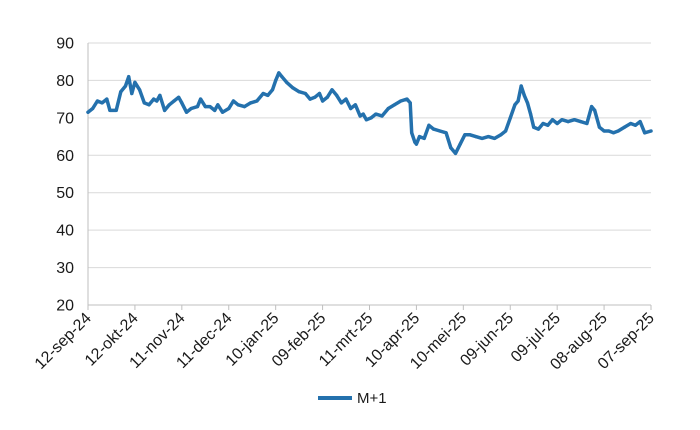  What do you see at coordinates (65, 268) in the screenshot?
I see `y-tick-label-30: 30` at bounding box center [65, 268].